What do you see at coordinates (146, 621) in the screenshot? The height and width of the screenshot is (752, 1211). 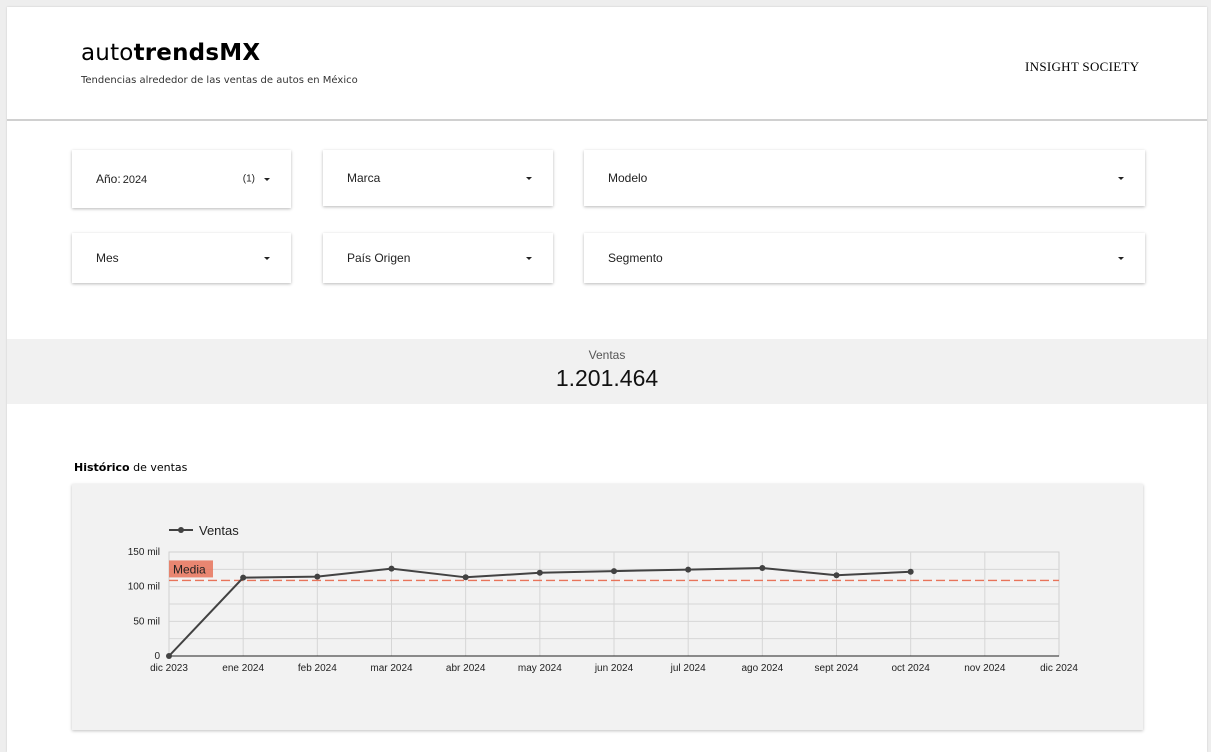 I see `y-tick-label: 50 mil` at bounding box center [146, 621].